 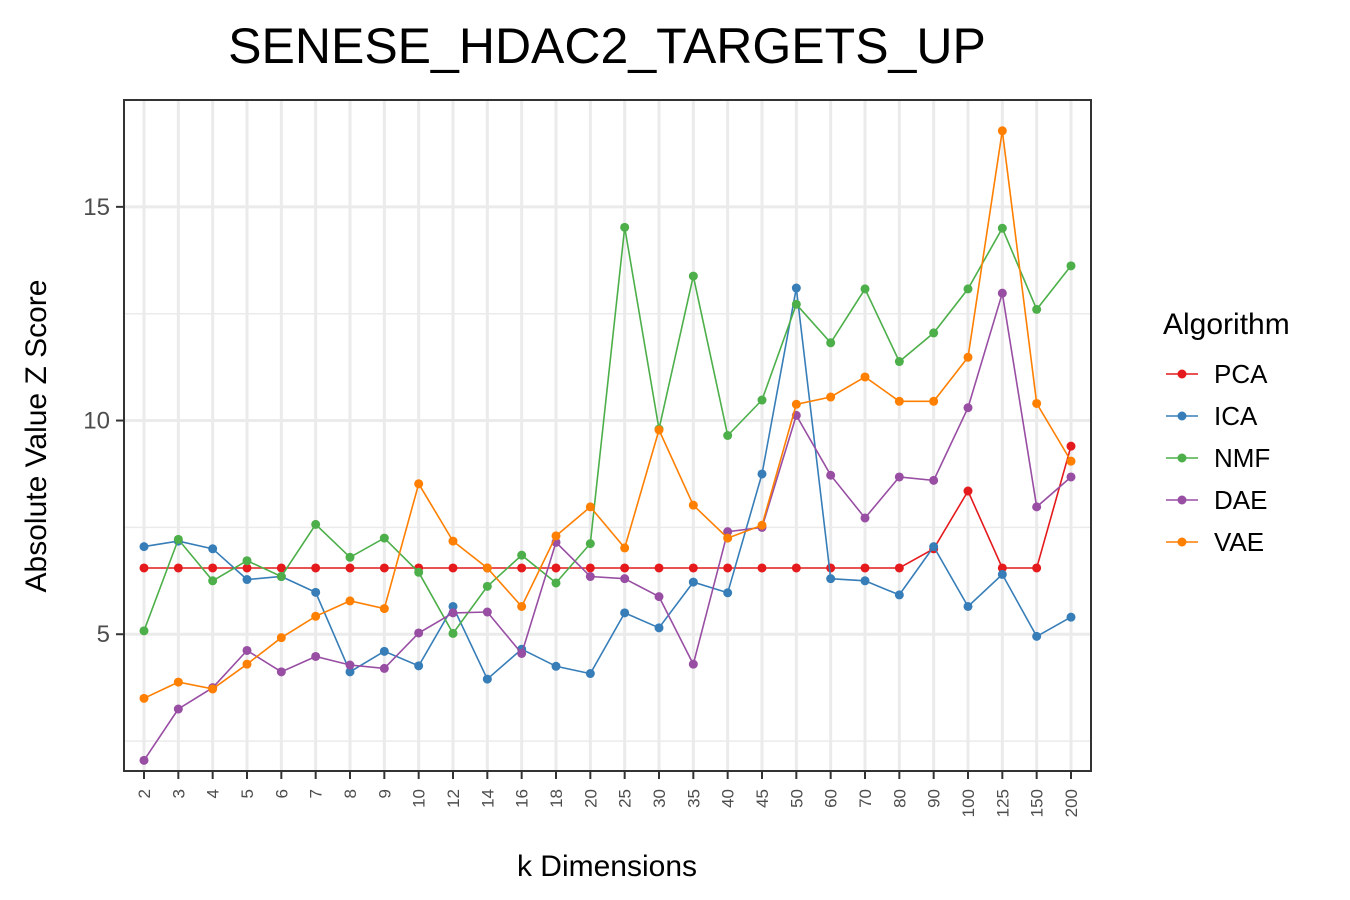 What do you see at coordinates (607, 866) in the screenshot?
I see `x-axis-title: k Dimensions` at bounding box center [607, 866].